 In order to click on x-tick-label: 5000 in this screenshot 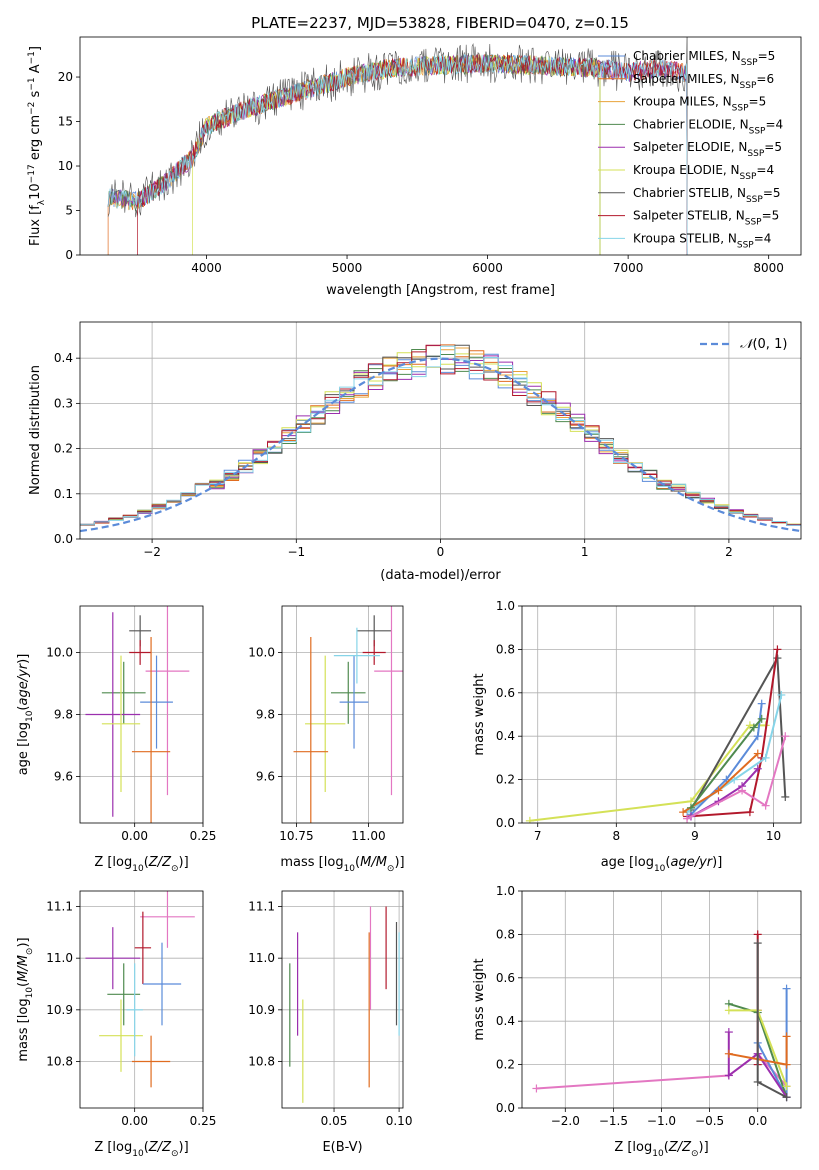, I will do `click(347, 268)`.